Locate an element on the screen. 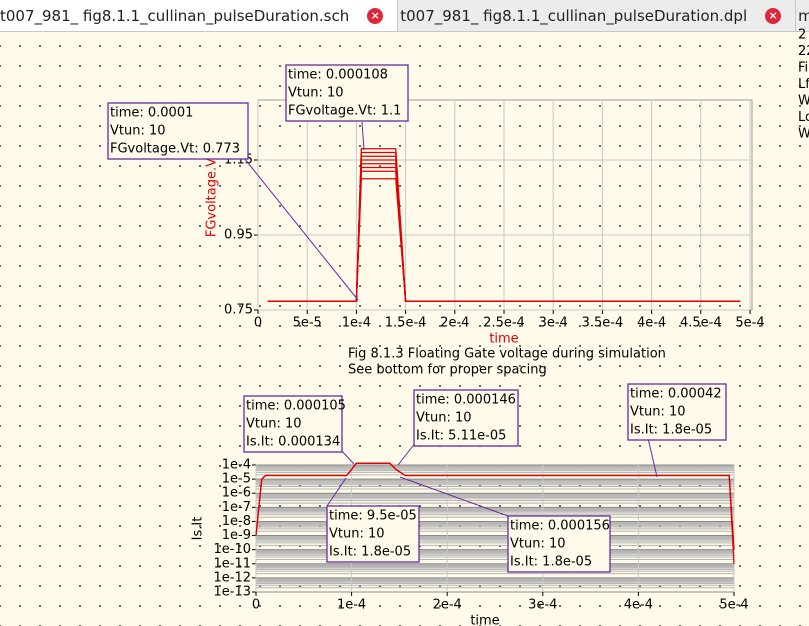 This screenshot has height=626, width=809. y-tick-label: 0.95 is located at coordinates (238, 235).